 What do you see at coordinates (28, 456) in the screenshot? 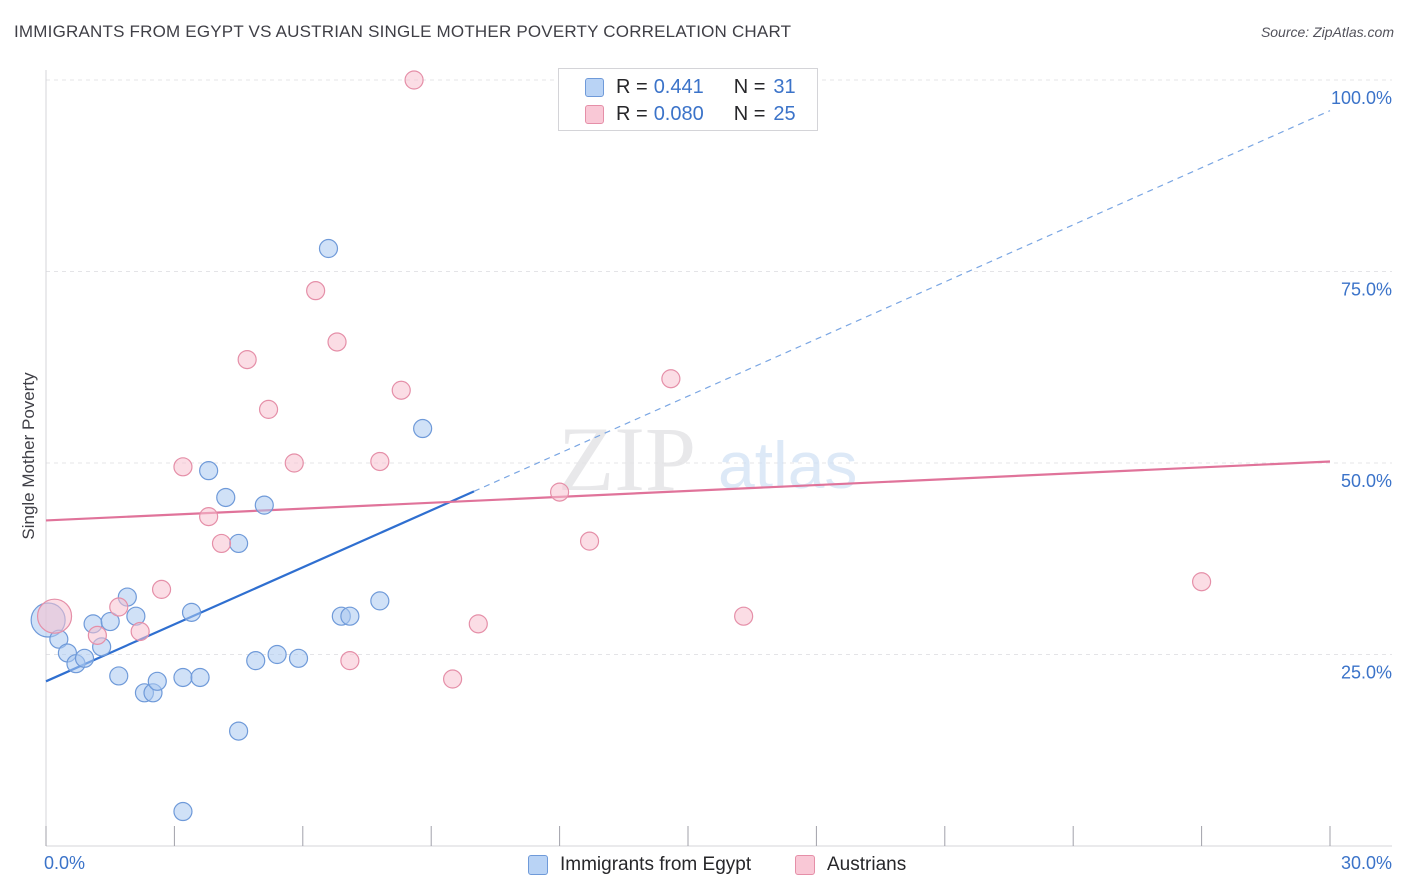
I see `y-axis-label: Single Mother Poverty` at bounding box center [28, 456].